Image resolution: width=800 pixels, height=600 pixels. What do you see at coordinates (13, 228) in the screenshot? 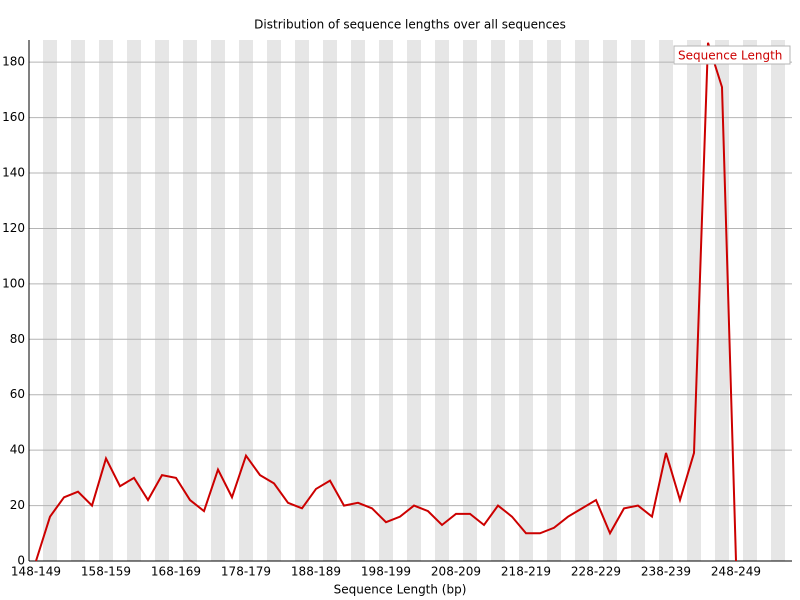
I see `y-tick-label: 120` at bounding box center [13, 228].